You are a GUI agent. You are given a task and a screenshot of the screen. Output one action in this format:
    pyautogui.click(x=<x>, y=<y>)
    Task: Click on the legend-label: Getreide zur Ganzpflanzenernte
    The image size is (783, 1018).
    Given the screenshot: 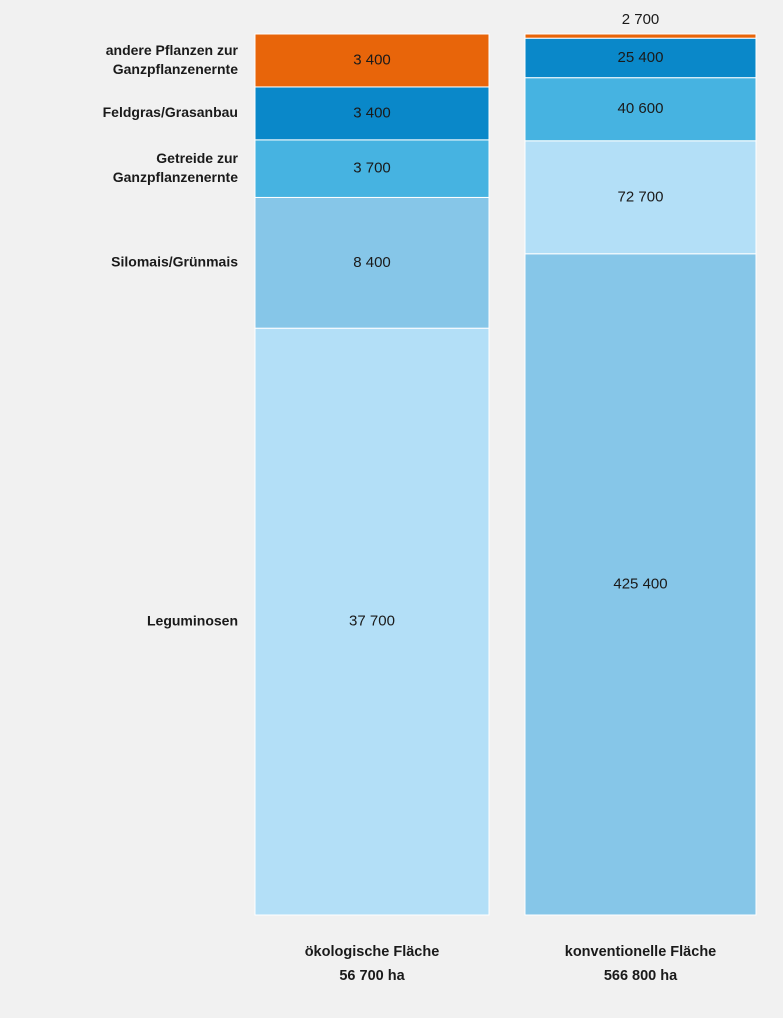 What is the action you would take?
    pyautogui.click(x=176, y=167)
    